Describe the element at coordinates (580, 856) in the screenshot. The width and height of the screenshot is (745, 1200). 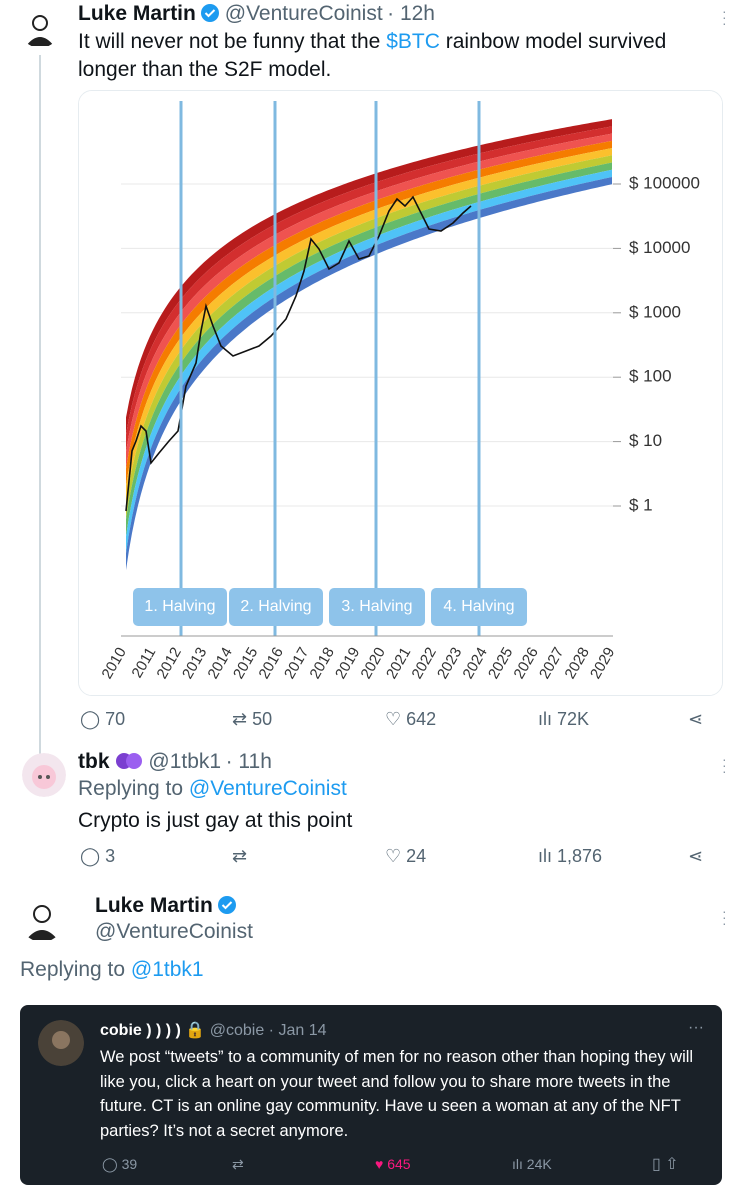
I see `view-count: 1,876` at that location.